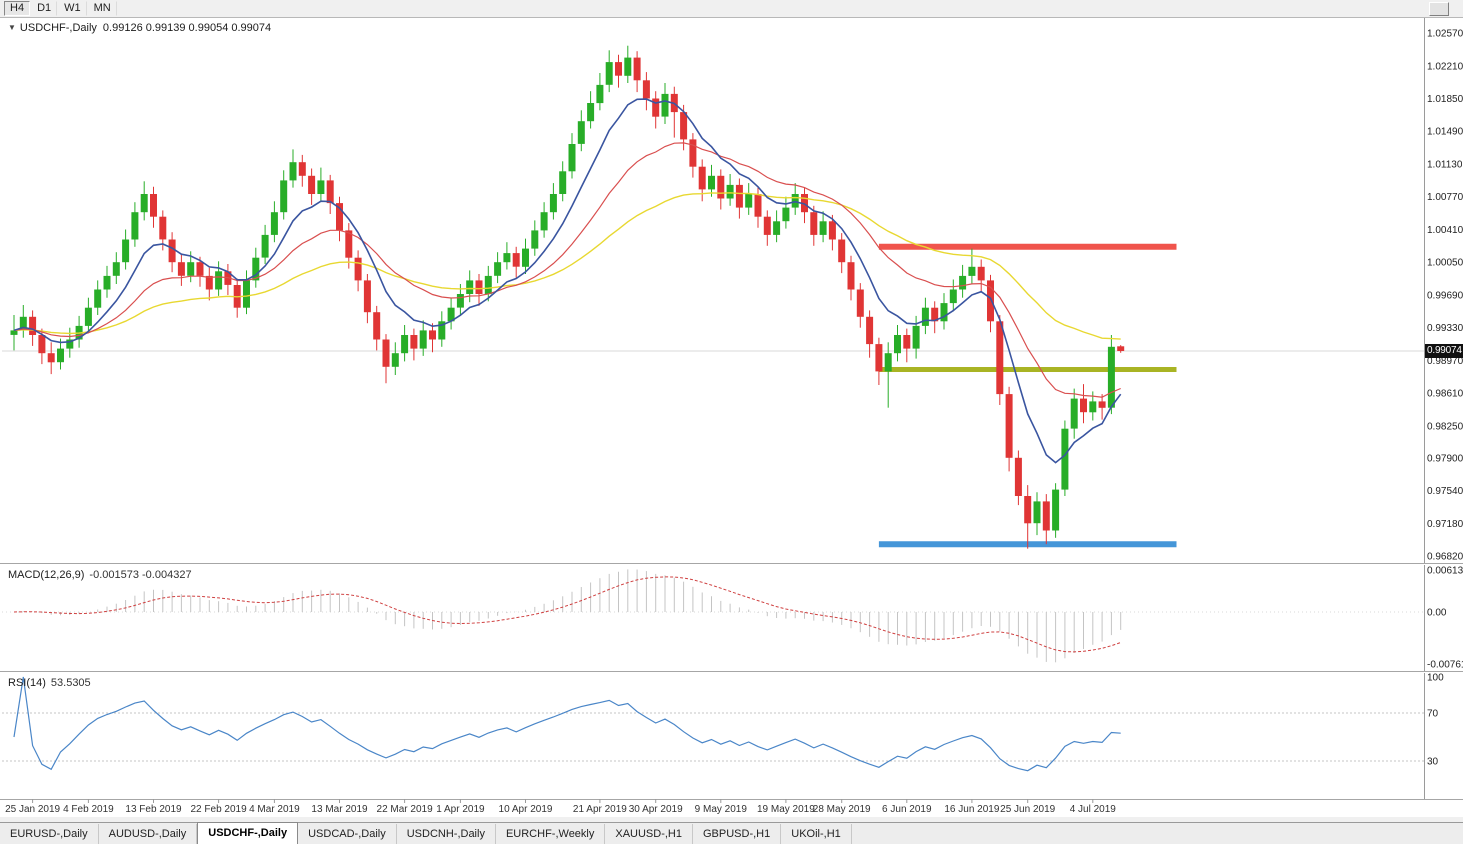 The height and width of the screenshot is (844, 1463). Describe the element at coordinates (907, 809) in the screenshot. I see `svg-text: 6 Jun 2019` at that location.